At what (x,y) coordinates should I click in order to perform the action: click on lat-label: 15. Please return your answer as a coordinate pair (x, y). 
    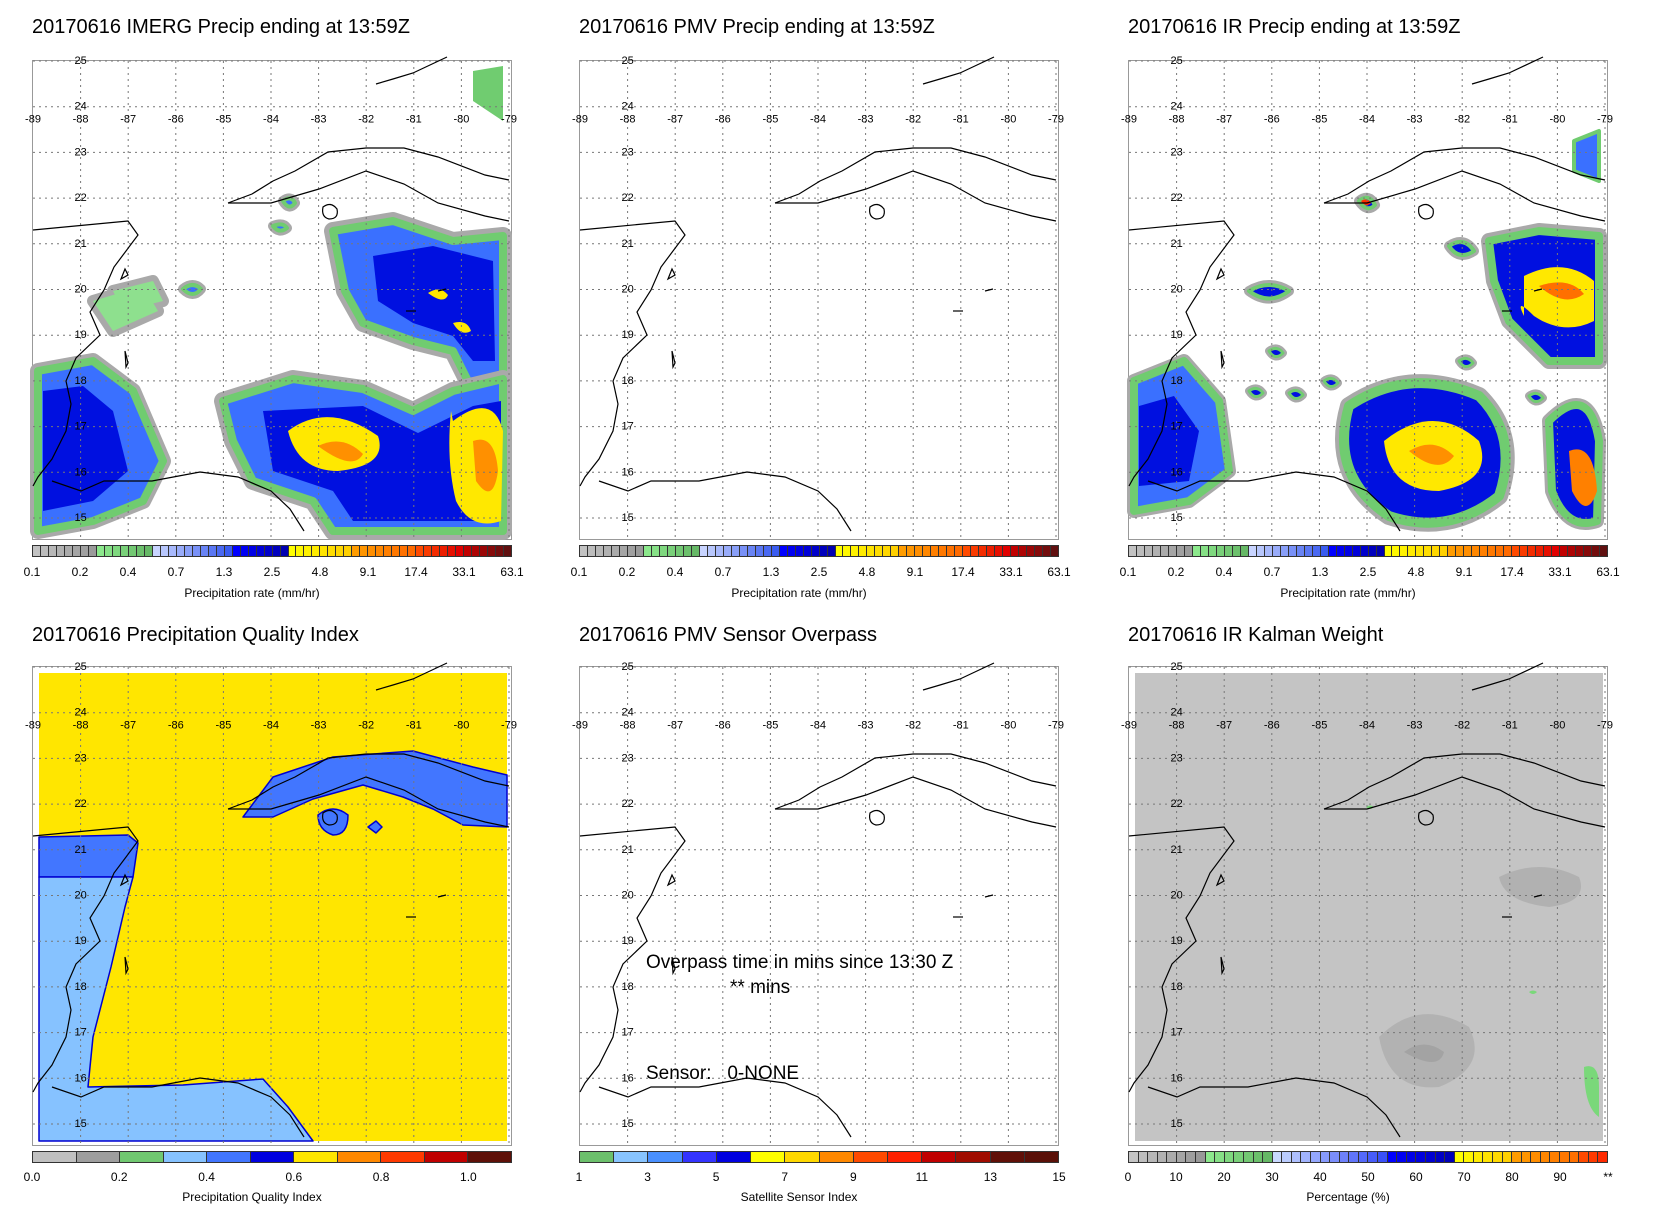
    Looking at the image, I should click on (1176, 518).